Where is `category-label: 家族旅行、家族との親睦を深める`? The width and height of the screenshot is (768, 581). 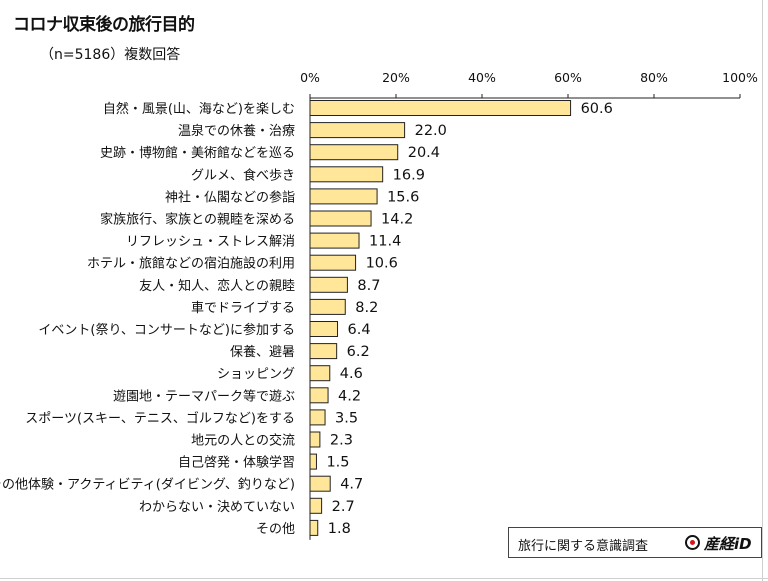 category-label: 家族旅行、家族との親睦を深める is located at coordinates (197, 220).